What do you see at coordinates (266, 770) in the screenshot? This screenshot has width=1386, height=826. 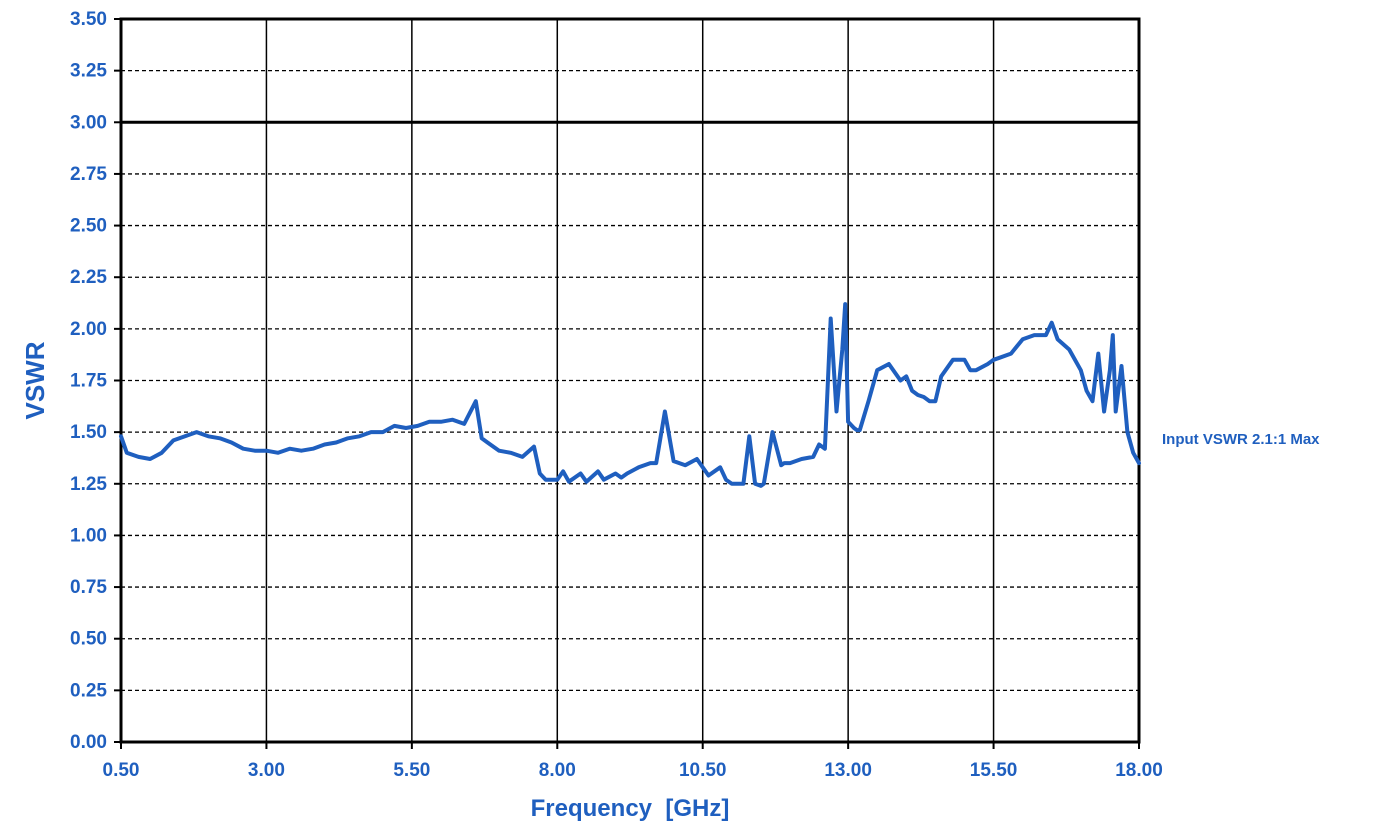 I see `x-tick-label: 3.00` at bounding box center [266, 770].